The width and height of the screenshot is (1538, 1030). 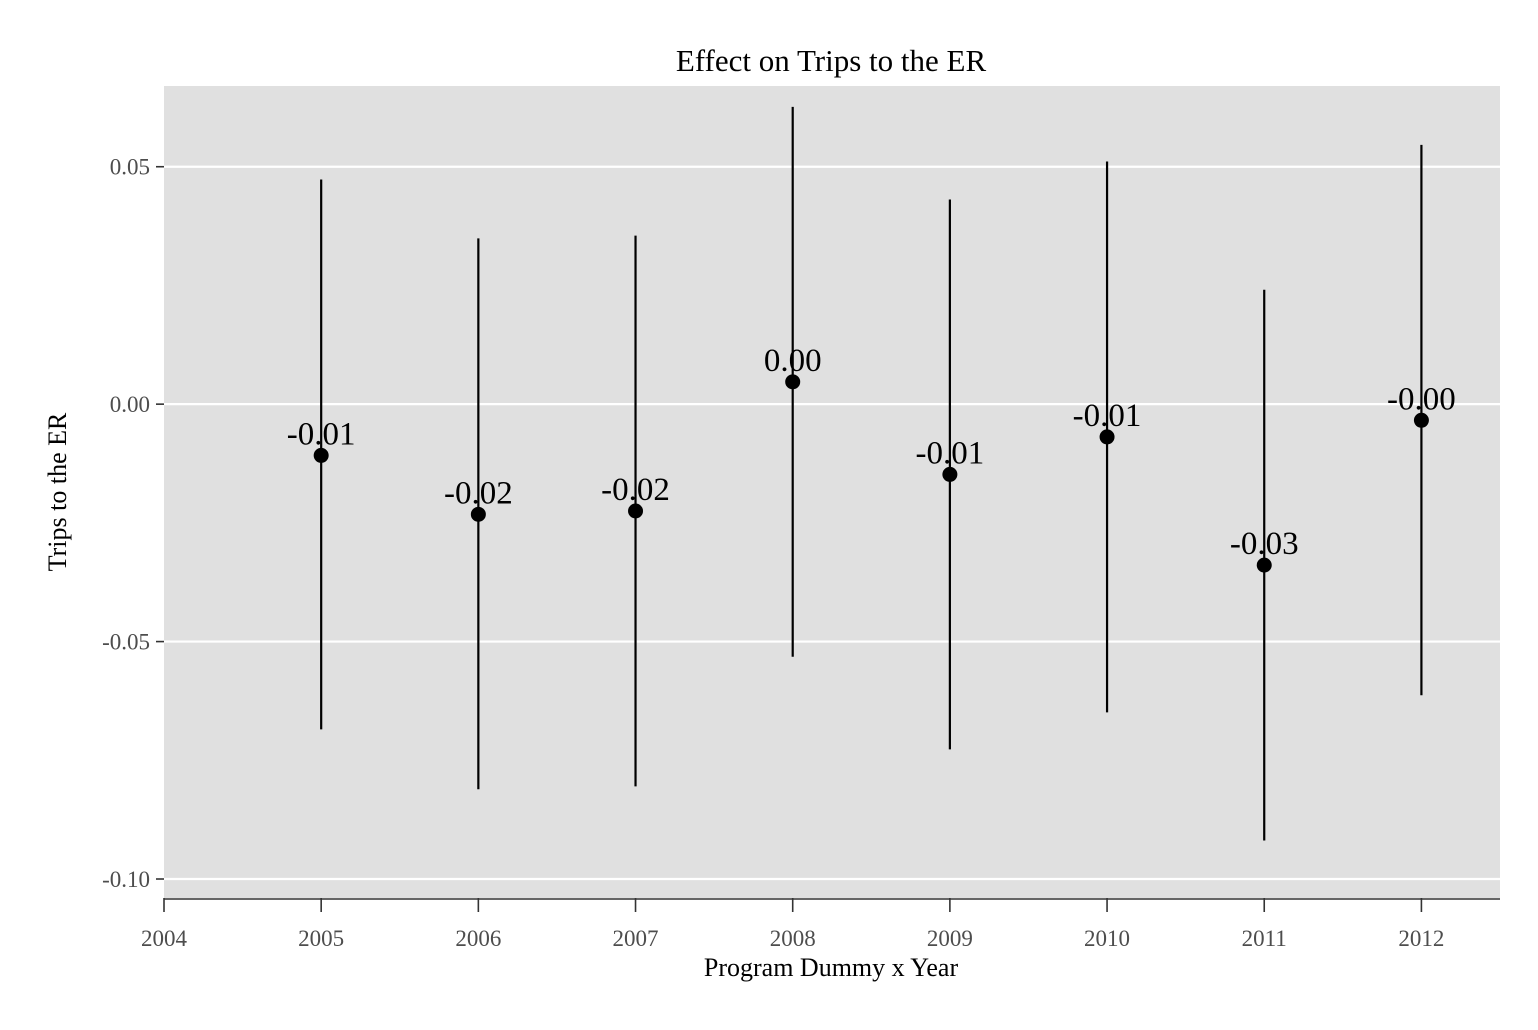 I want to click on x-tick-label: 2011, so click(x=1264, y=938).